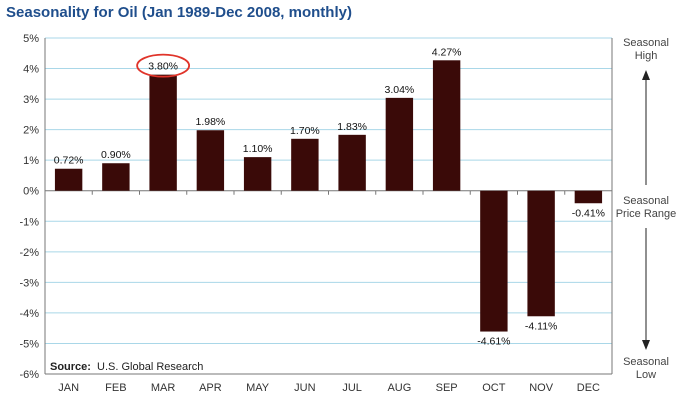 The height and width of the screenshot is (402, 690). I want to click on data-label: 1.10%, so click(258, 149).